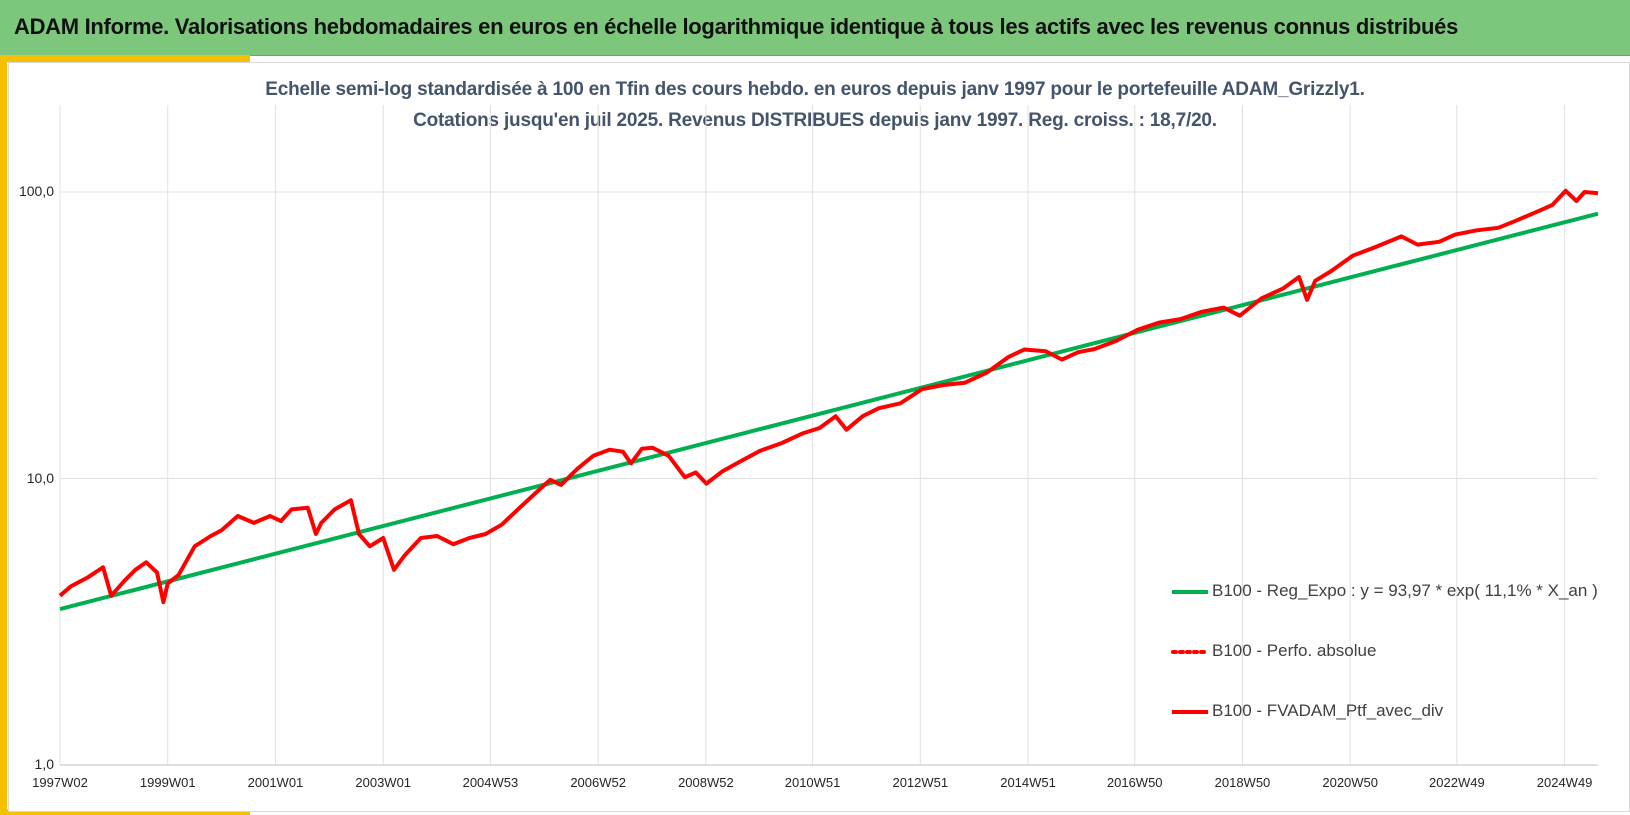 This screenshot has width=1630, height=815. What do you see at coordinates (3, 435) in the screenshot?
I see `accent-bar-left` at bounding box center [3, 435].